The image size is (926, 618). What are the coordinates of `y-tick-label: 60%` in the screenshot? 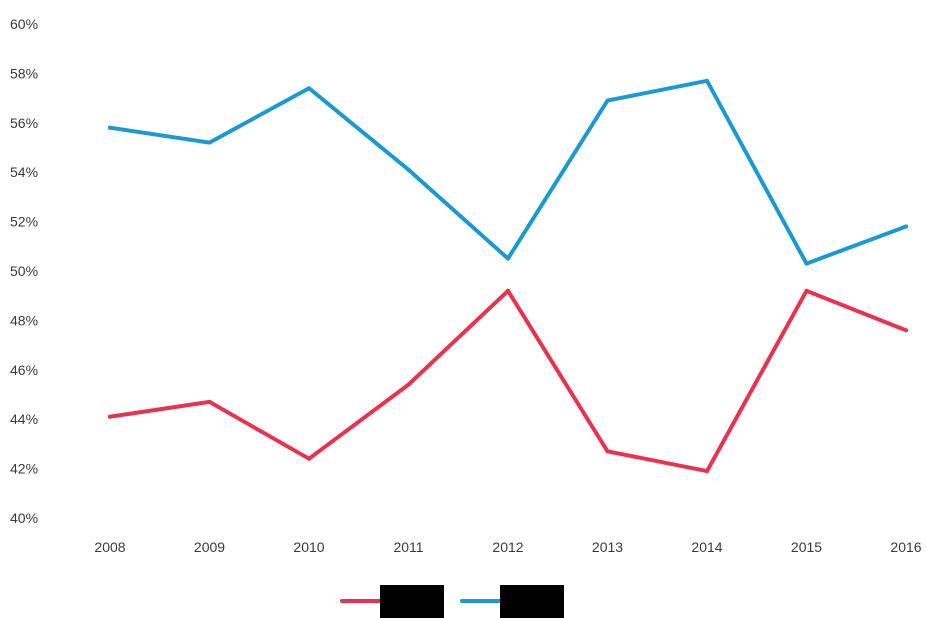 It's located at (24, 24).